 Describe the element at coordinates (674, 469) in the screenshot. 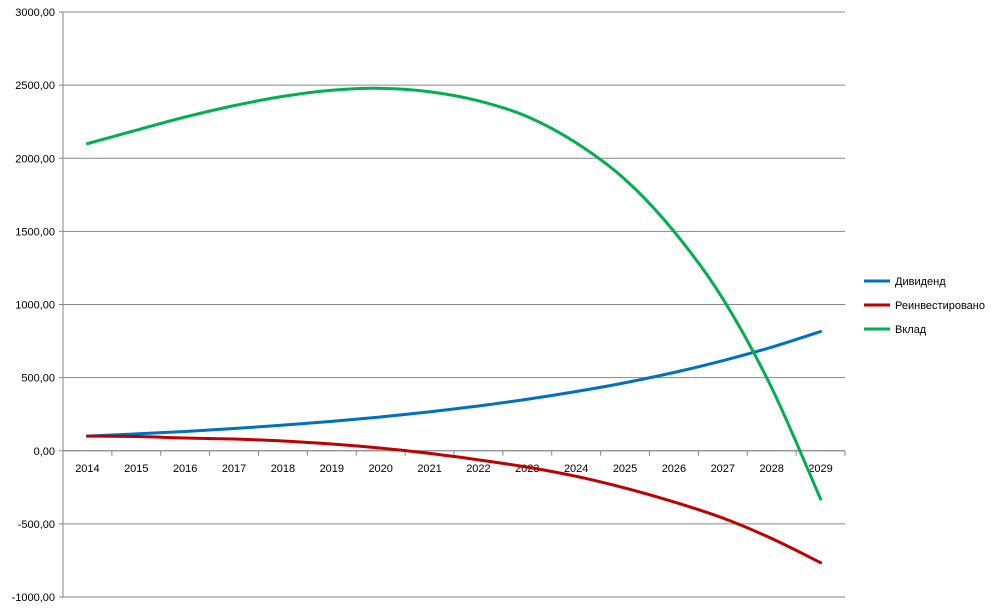

I see `x-tick-label: 2026` at that location.